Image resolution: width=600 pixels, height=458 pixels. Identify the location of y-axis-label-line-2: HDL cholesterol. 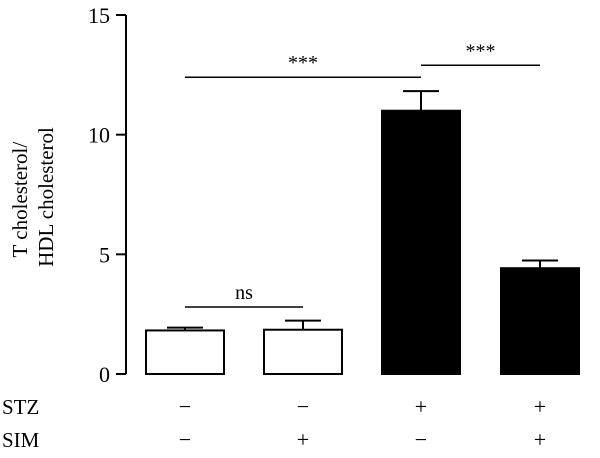
(46, 197).